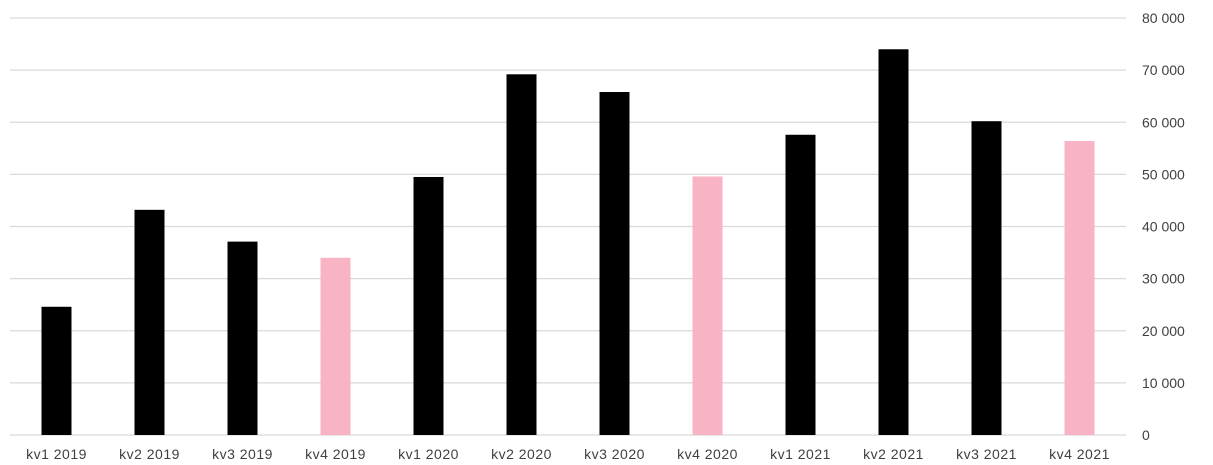 This screenshot has height=465, width=1213. Describe the element at coordinates (986, 278) in the screenshot. I see `bar-kv3-2021` at that location.